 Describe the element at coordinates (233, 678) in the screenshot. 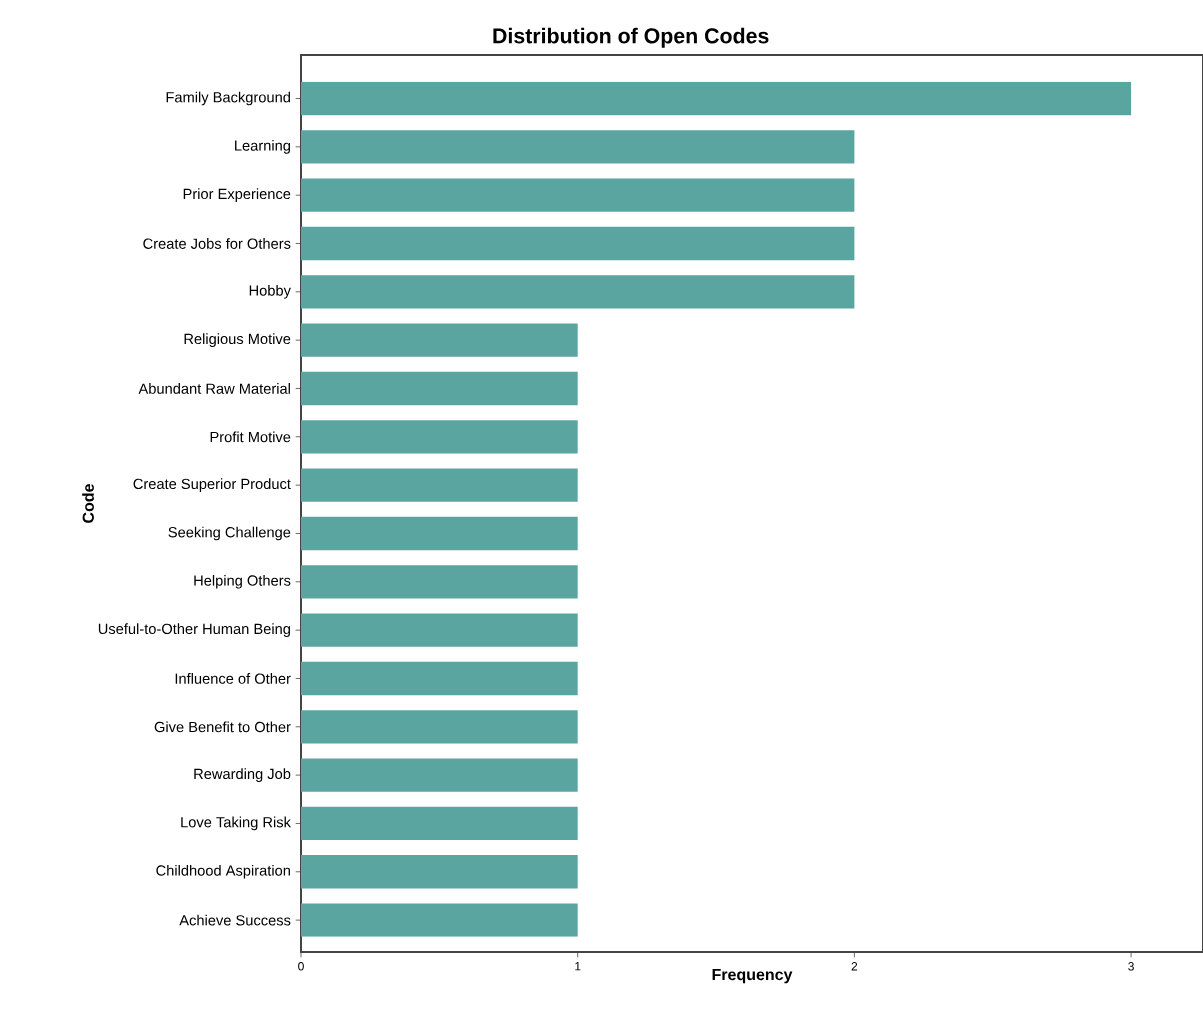

I see `y-tick-label: Influence of Other` at that location.